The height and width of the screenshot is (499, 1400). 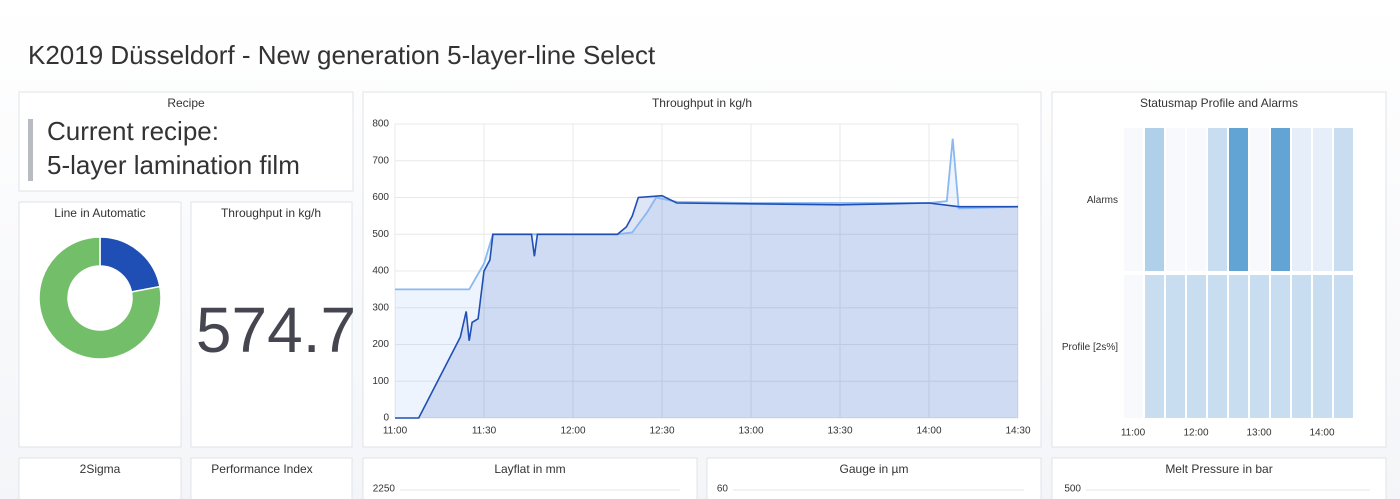 I want to click on y-tick-label: 100, so click(x=380, y=381).